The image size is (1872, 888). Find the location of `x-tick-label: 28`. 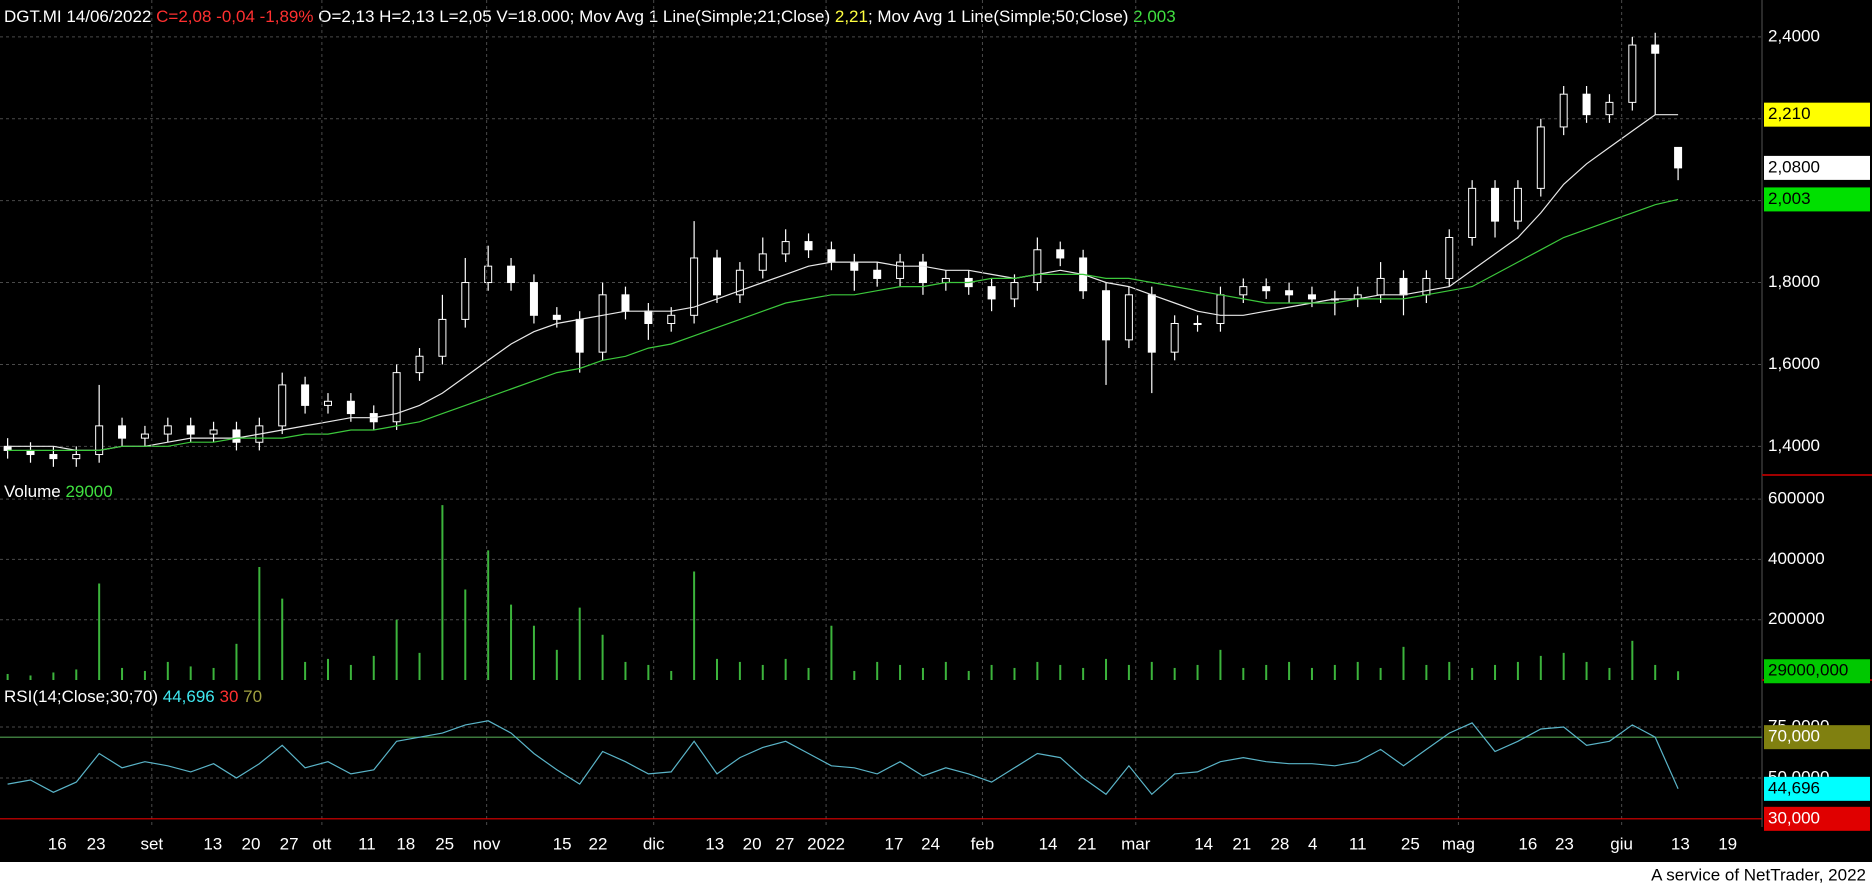

x-tick-label: 28 is located at coordinates (1279, 843).